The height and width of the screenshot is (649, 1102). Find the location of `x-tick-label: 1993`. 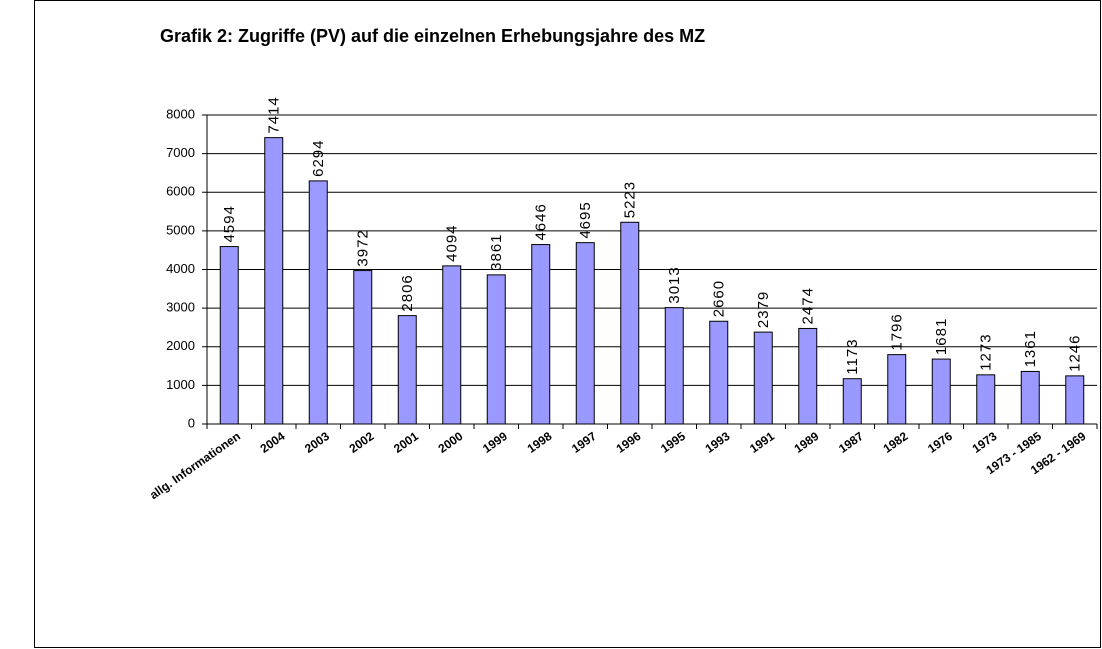

x-tick-label: 1993 is located at coordinates (718, 442).